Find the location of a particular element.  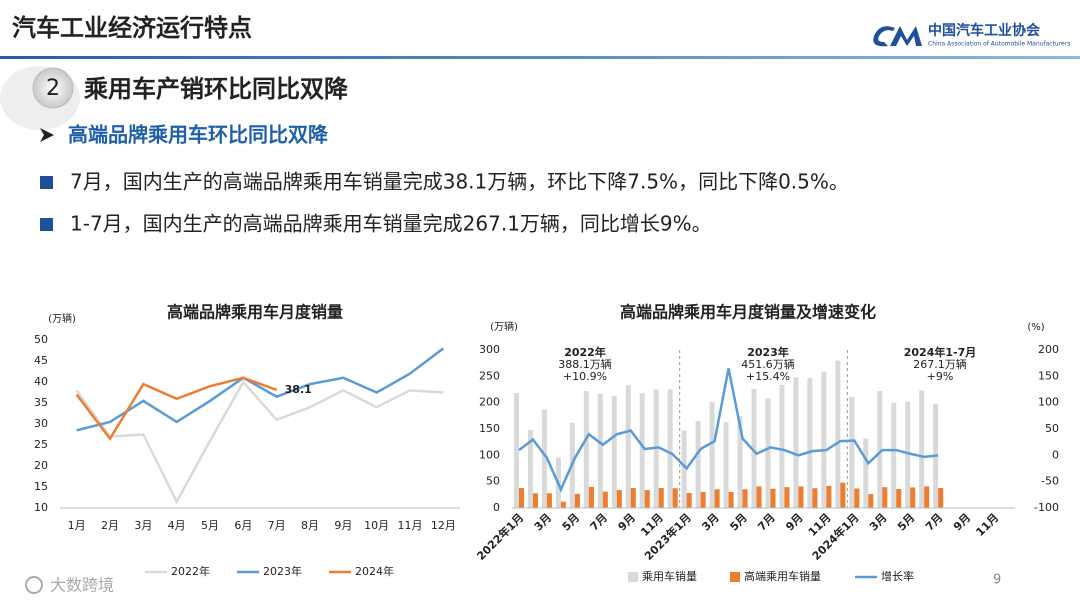

x-tick-label: 11月 is located at coordinates (410, 525).